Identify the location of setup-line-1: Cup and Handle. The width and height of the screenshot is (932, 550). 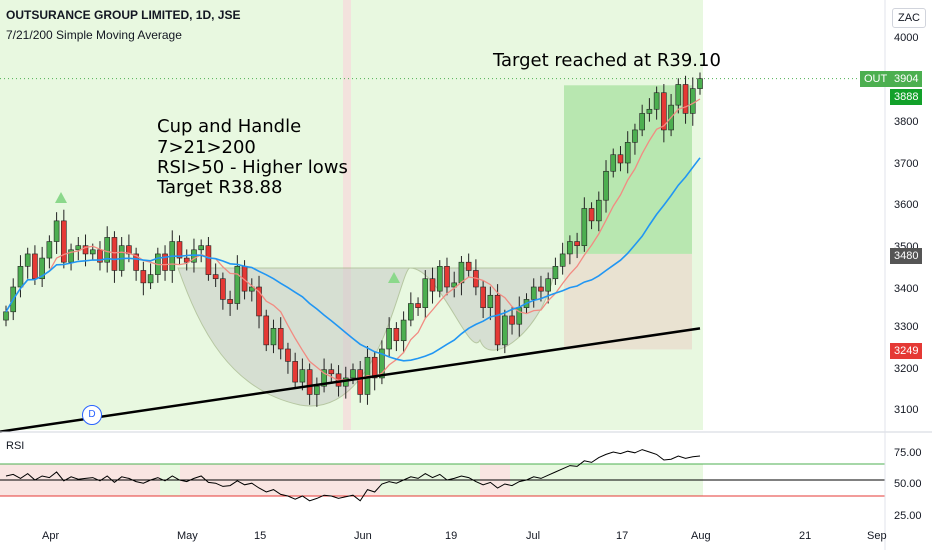
(229, 126).